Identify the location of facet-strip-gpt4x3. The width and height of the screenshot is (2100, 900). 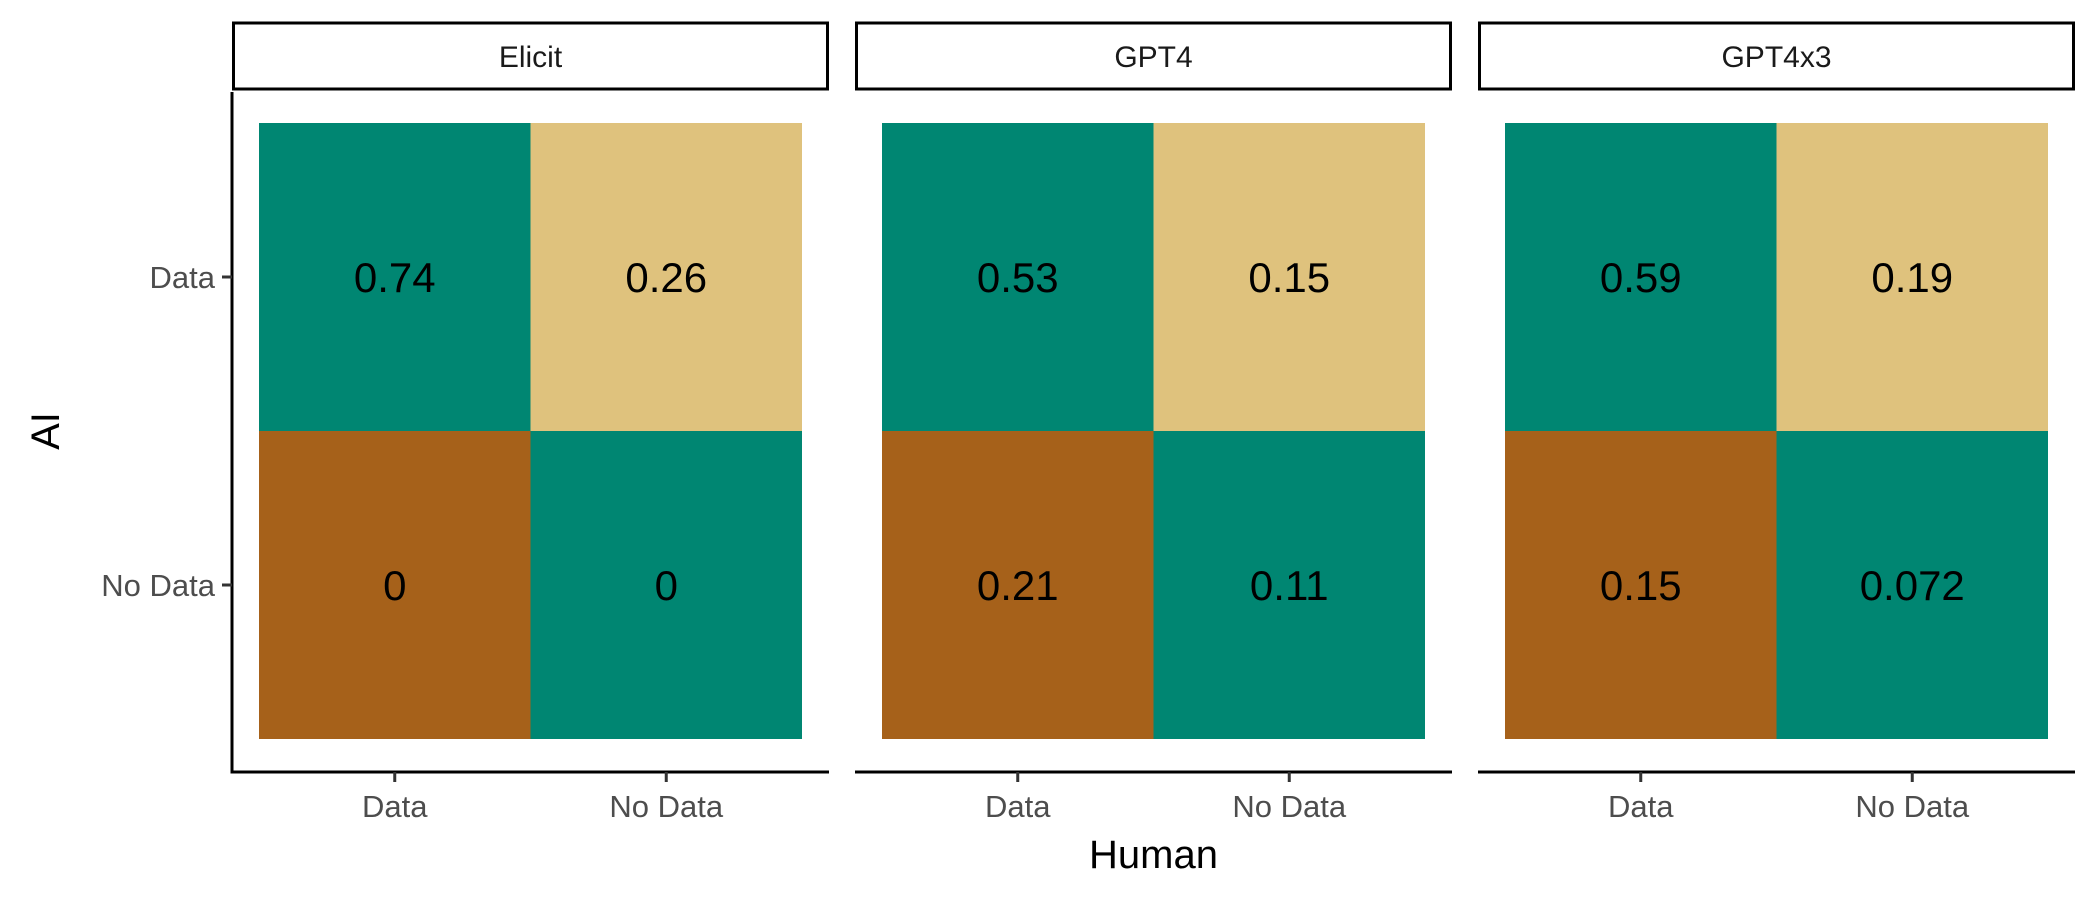
(1776, 56).